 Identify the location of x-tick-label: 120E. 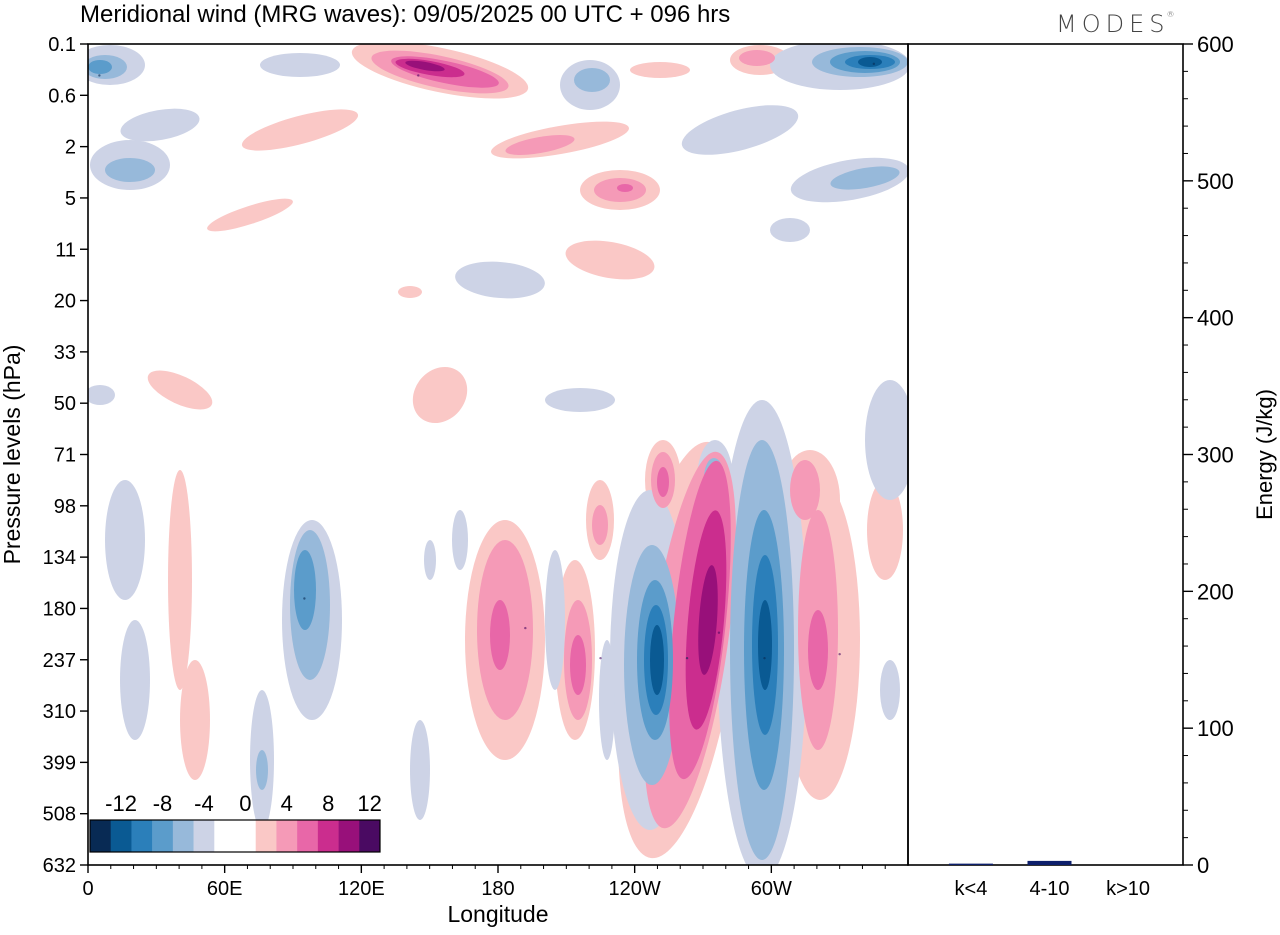
(361, 889).